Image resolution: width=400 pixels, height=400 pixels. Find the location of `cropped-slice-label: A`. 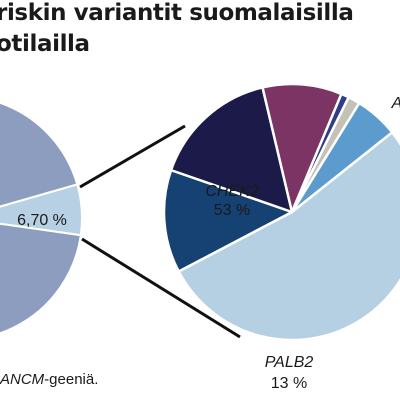

cropped-slice-label: A is located at coordinates (395, 103).